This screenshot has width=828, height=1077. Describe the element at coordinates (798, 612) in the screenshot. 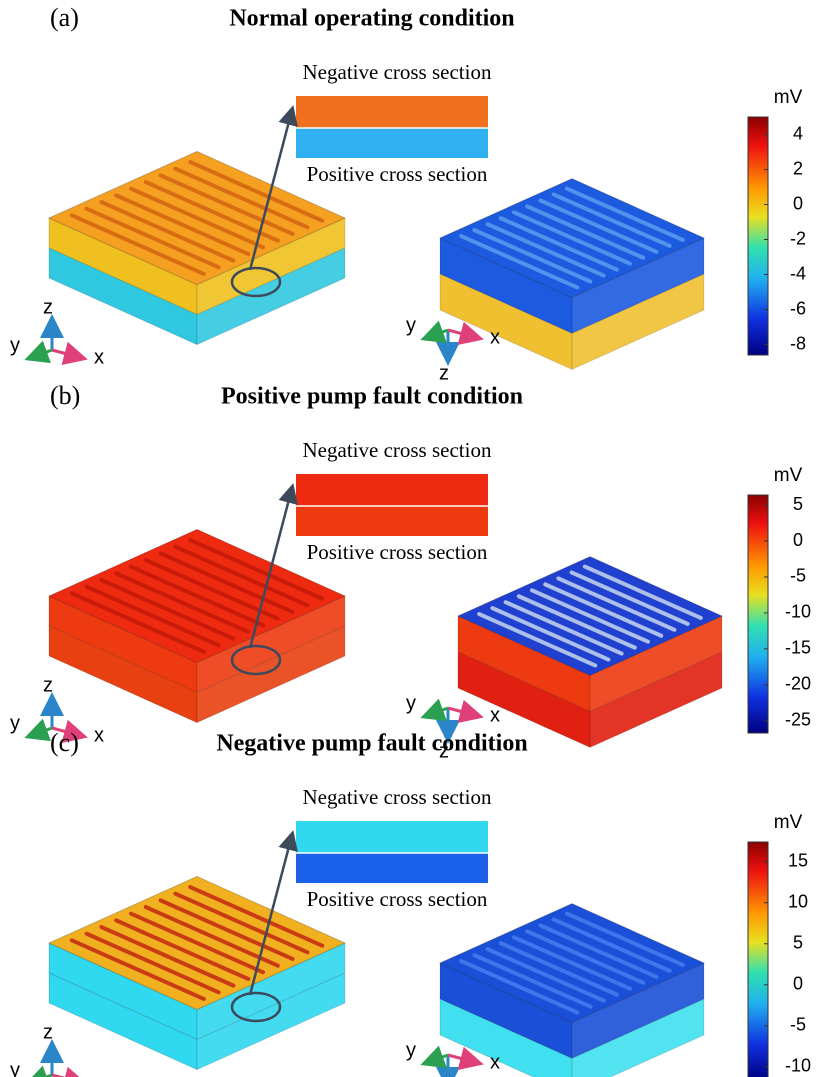

I see `colorbar-tick-label: -10` at that location.